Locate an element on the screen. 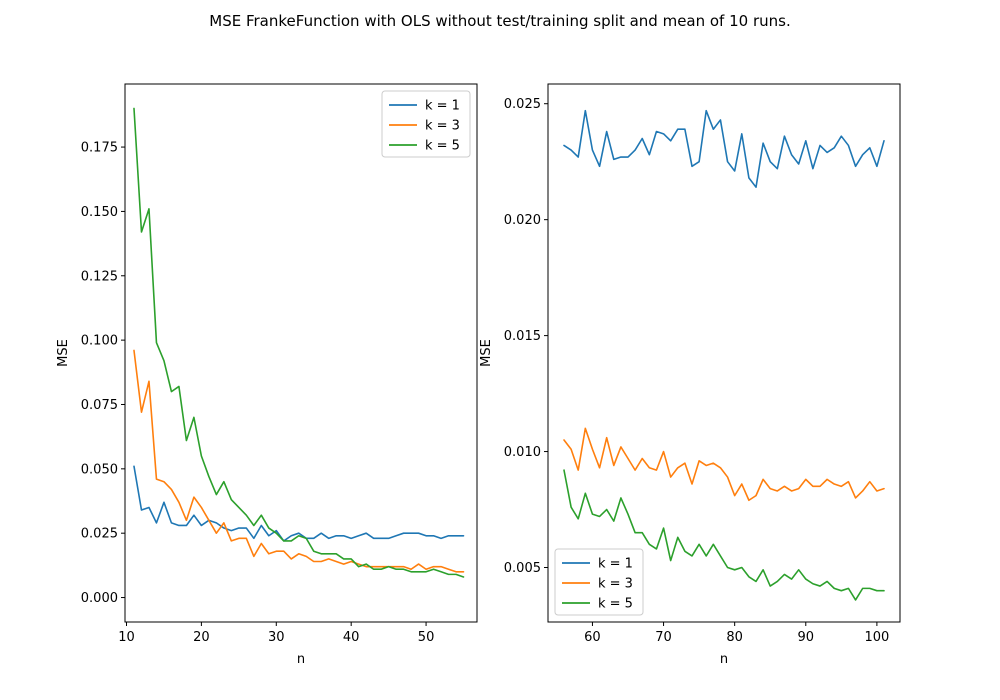  left-yaxis-label: MSE is located at coordinates (63, 353).